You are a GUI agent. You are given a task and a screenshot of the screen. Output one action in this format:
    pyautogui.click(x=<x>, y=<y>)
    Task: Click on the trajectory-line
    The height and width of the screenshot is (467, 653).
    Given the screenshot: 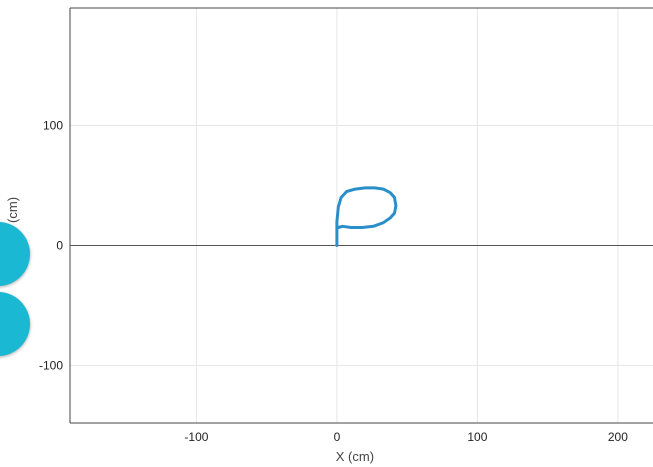 What is the action you would take?
    pyautogui.click(x=366, y=216)
    